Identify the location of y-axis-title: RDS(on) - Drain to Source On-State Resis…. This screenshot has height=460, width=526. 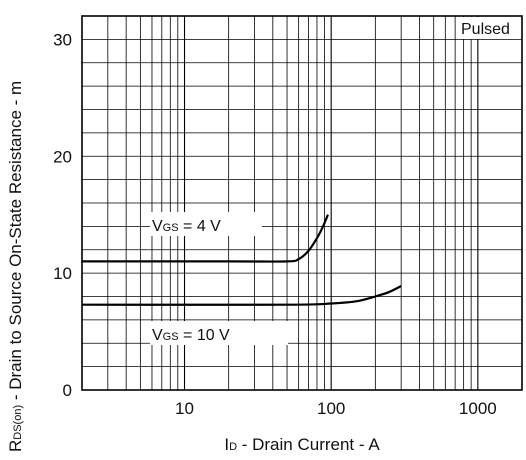
(15, 266).